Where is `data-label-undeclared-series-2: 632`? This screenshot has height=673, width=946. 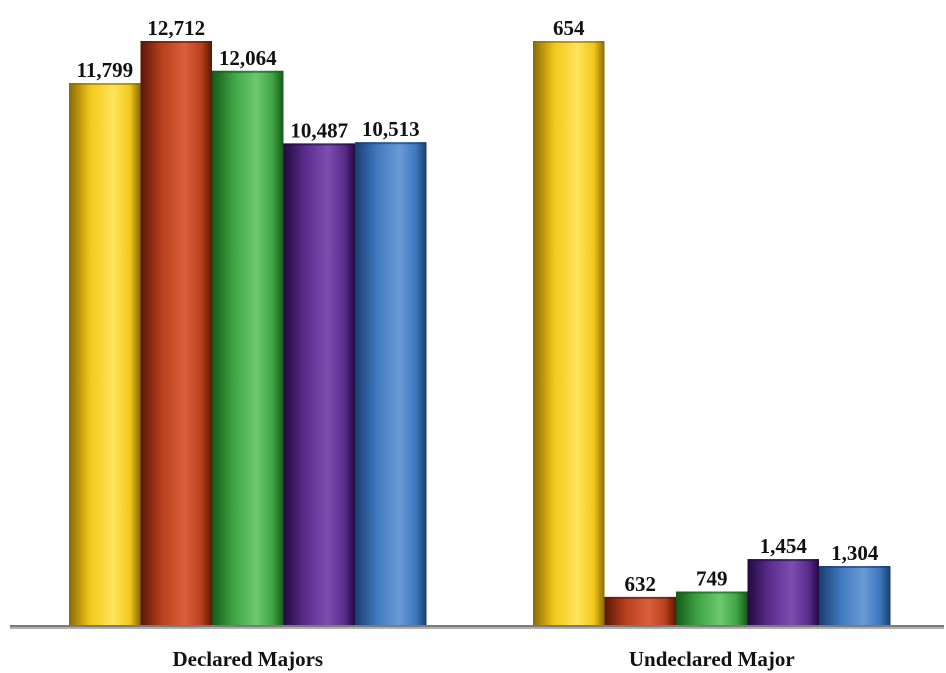
data-label-undeclared-series-2: 632 is located at coordinates (641, 584).